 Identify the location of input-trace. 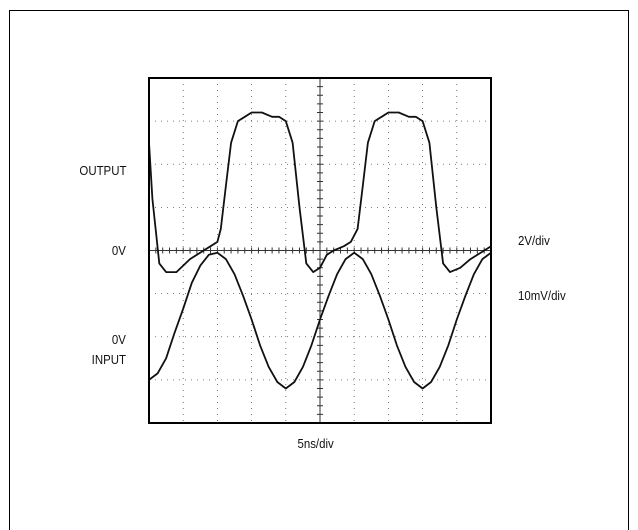
(320, 320).